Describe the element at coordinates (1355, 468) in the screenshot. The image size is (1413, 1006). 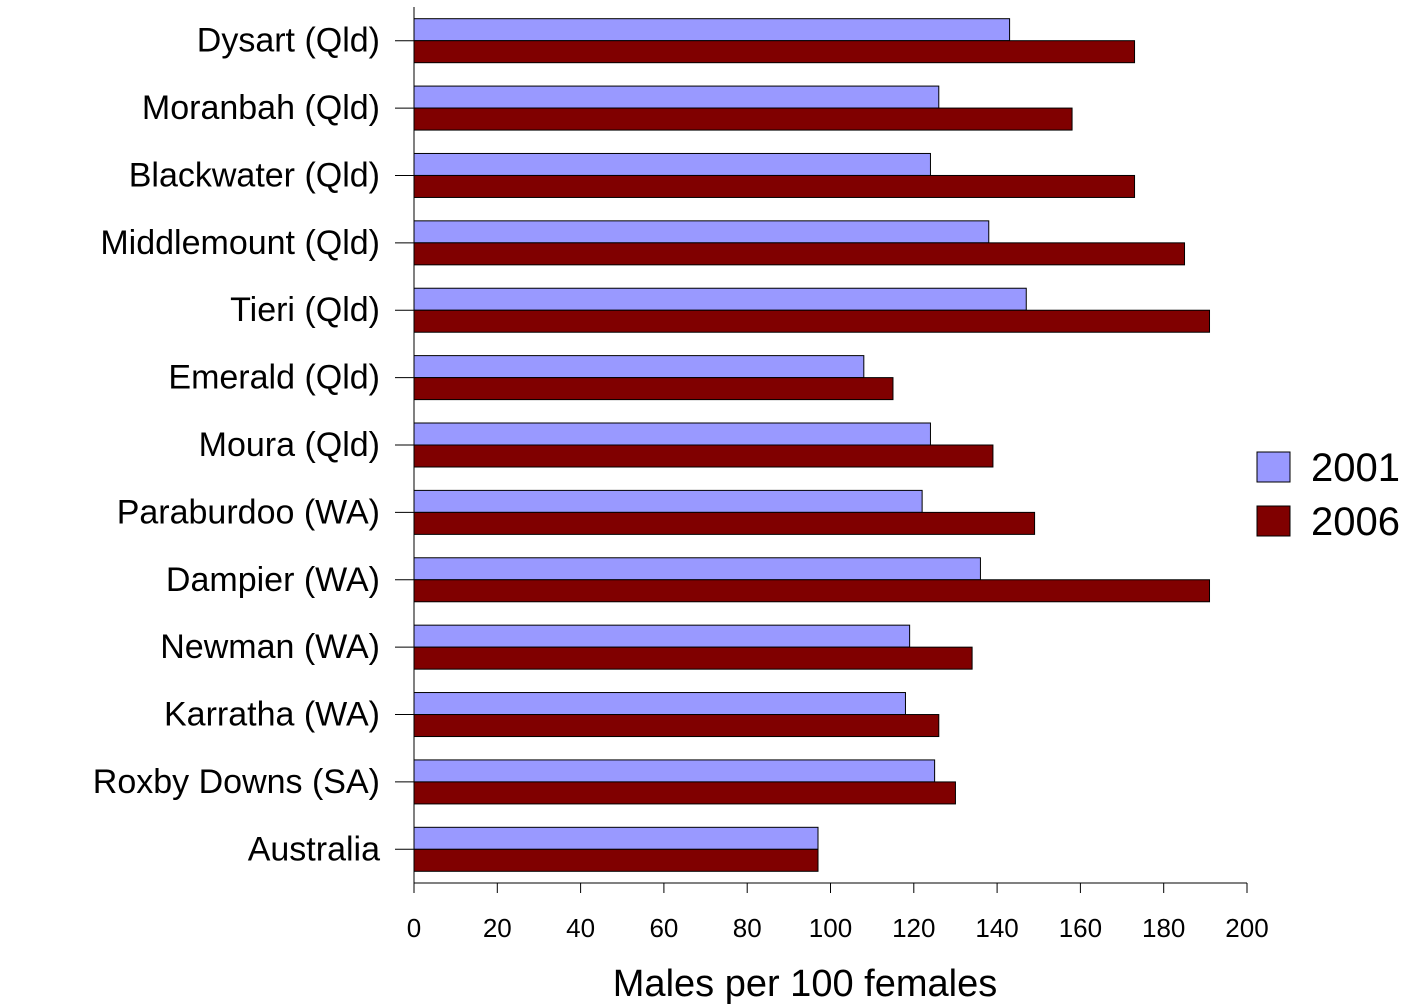
I see `legend-label: 2001` at that location.